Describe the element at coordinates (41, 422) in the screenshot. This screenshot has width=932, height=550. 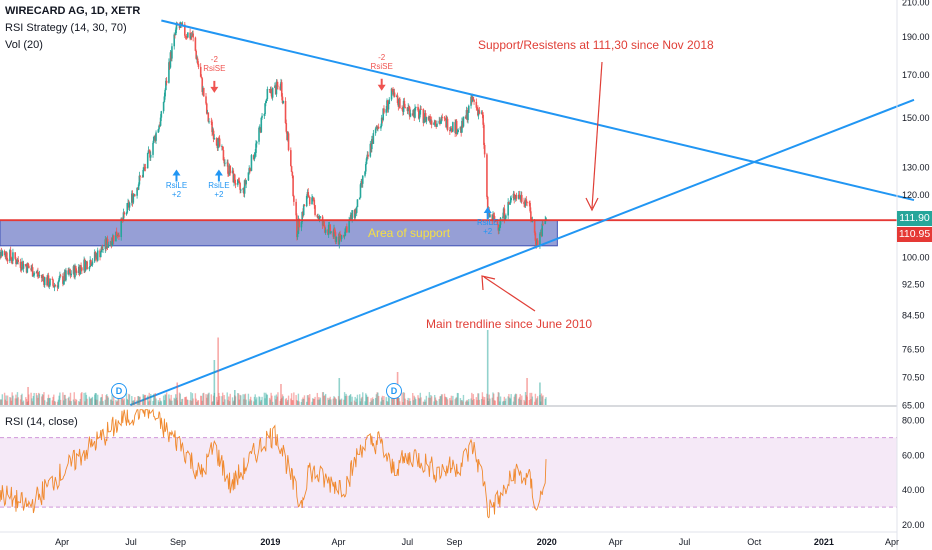
I see `rsi-legend: RSI (14, close)` at that location.